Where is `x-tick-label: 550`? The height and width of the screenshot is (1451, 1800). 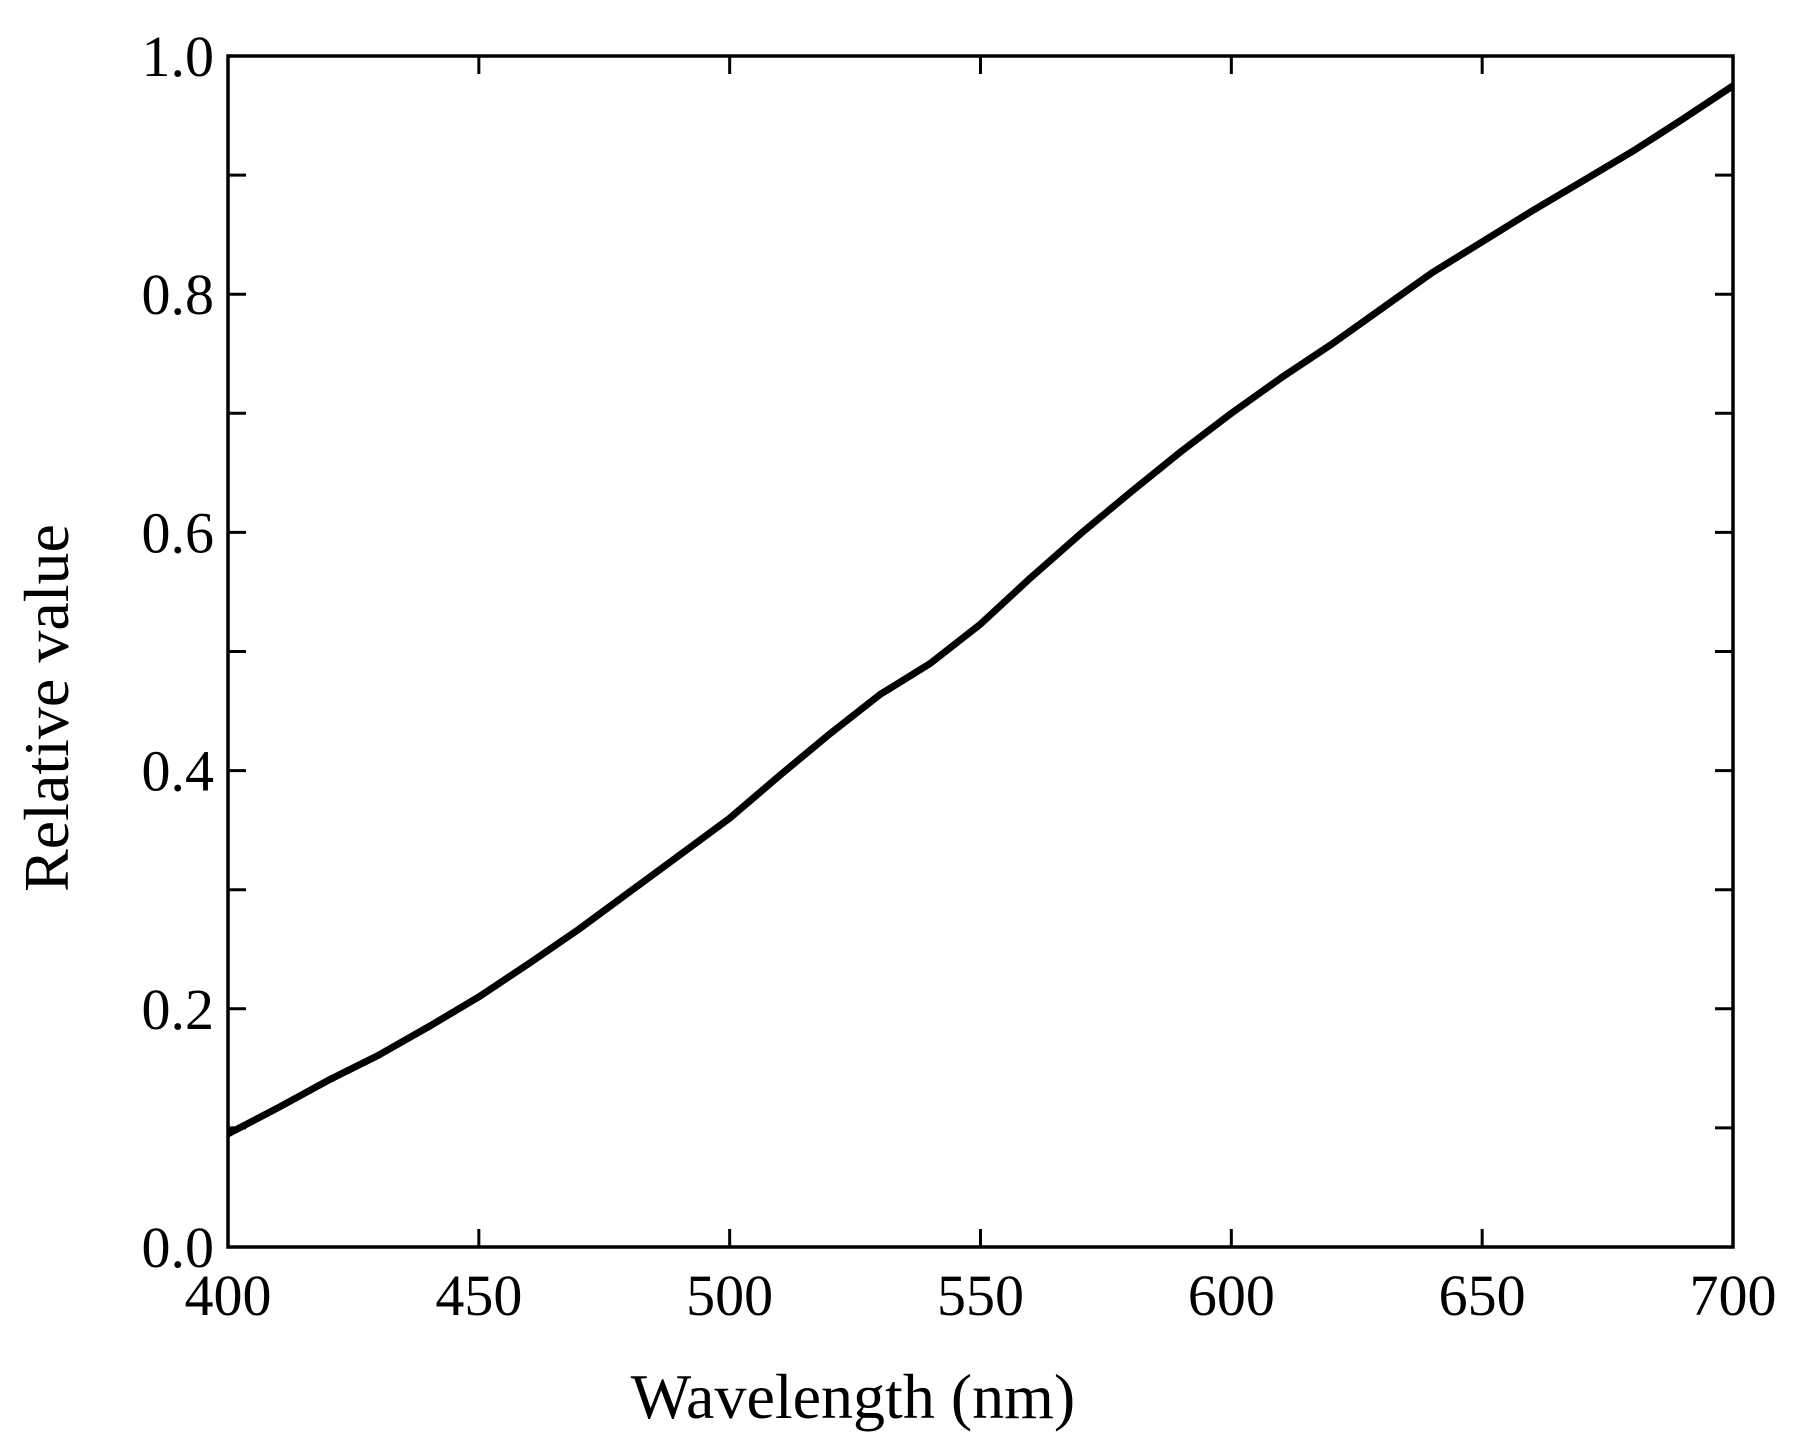
x-tick-label: 550 is located at coordinates (980, 1295).